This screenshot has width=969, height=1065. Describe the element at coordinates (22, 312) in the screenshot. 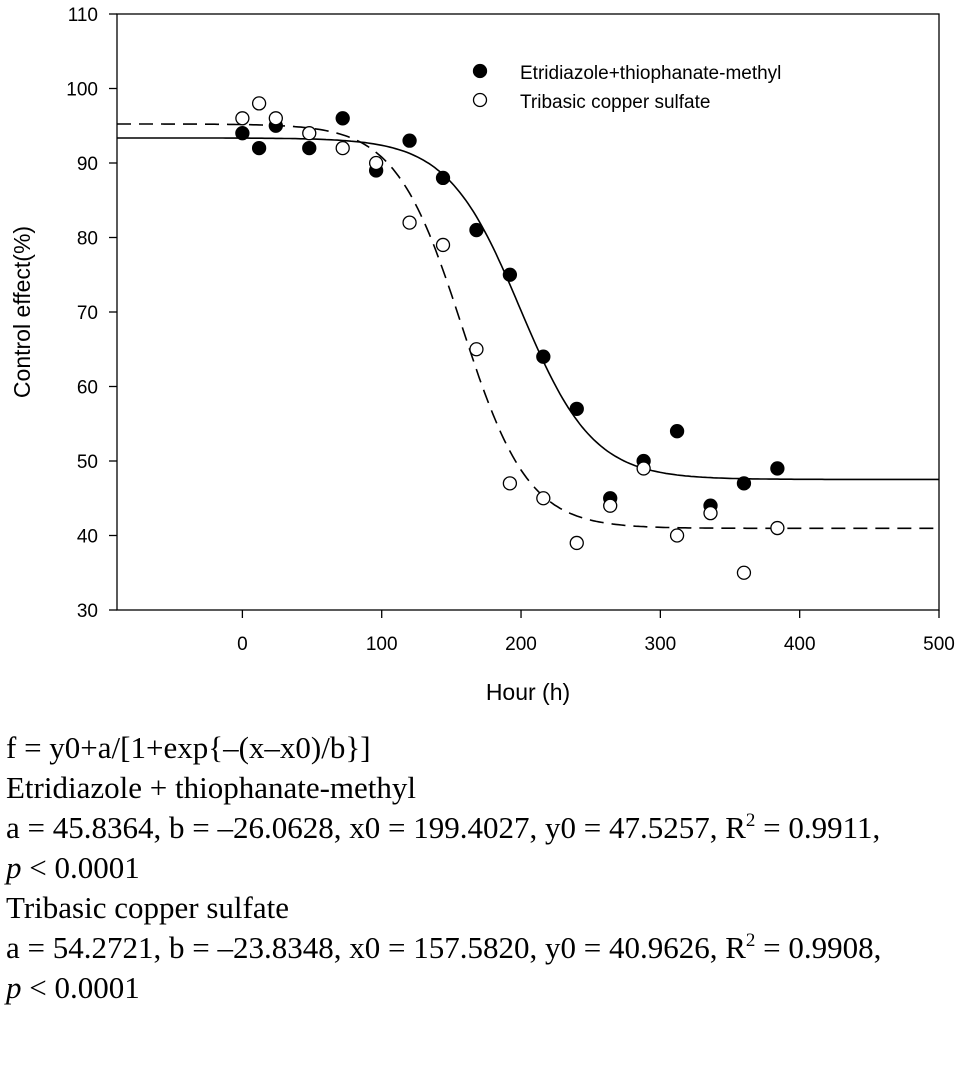

I see `y-axis-label: Control effect(%)` at that location.